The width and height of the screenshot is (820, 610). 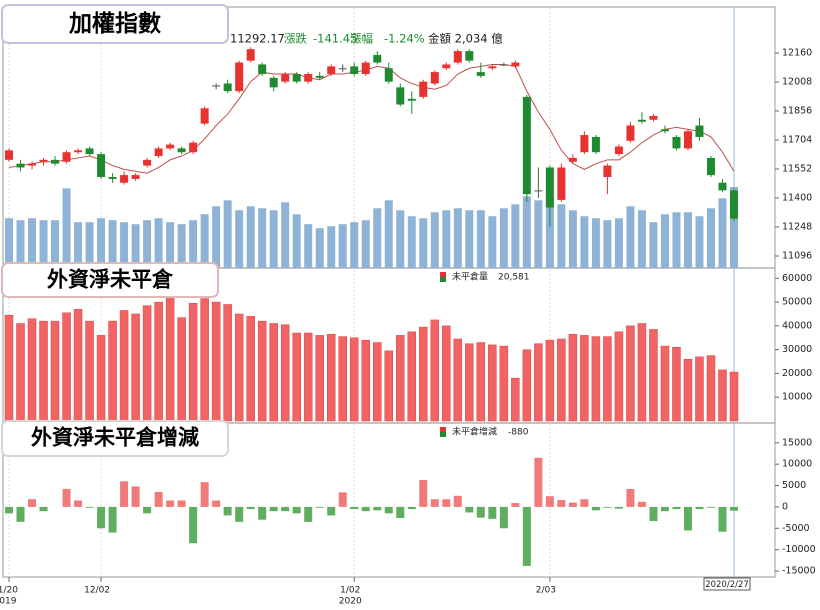 I want to click on x-tick-label: 2/03, so click(x=546, y=591).